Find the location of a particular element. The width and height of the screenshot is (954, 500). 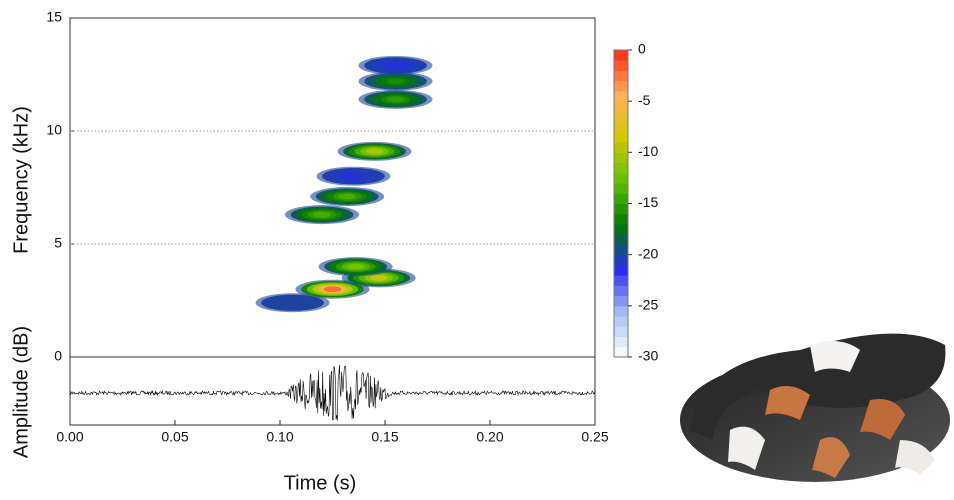

colorbar-tick-label: -5 is located at coordinates (644, 100).